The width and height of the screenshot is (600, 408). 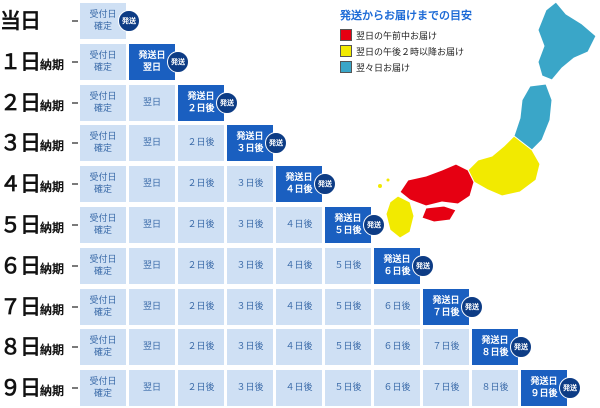 I want to click on legend-swatch-red, so click(x=346, y=35).